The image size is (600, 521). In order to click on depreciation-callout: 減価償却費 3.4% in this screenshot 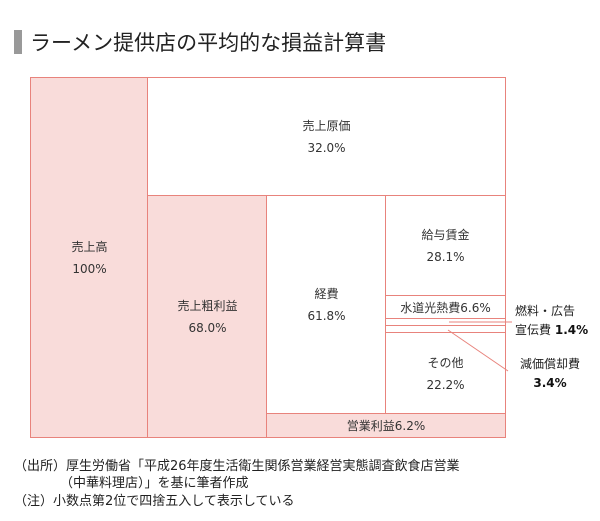, I will do `click(550, 374)`.